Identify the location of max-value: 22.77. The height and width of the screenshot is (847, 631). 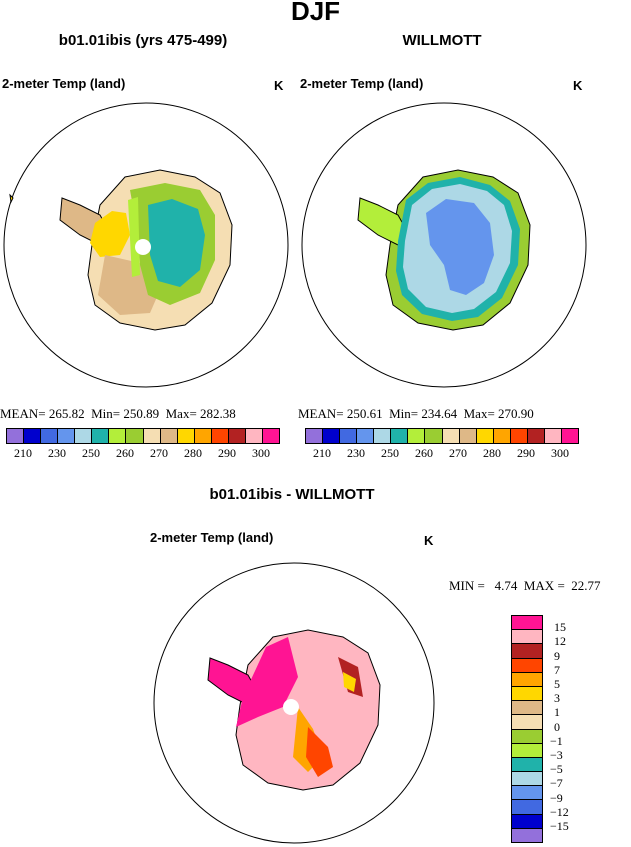
(586, 585).